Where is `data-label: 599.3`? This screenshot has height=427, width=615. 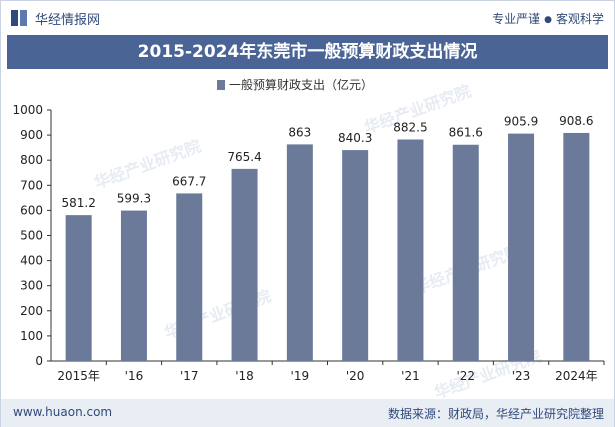 data-label: 599.3 is located at coordinates (134, 199).